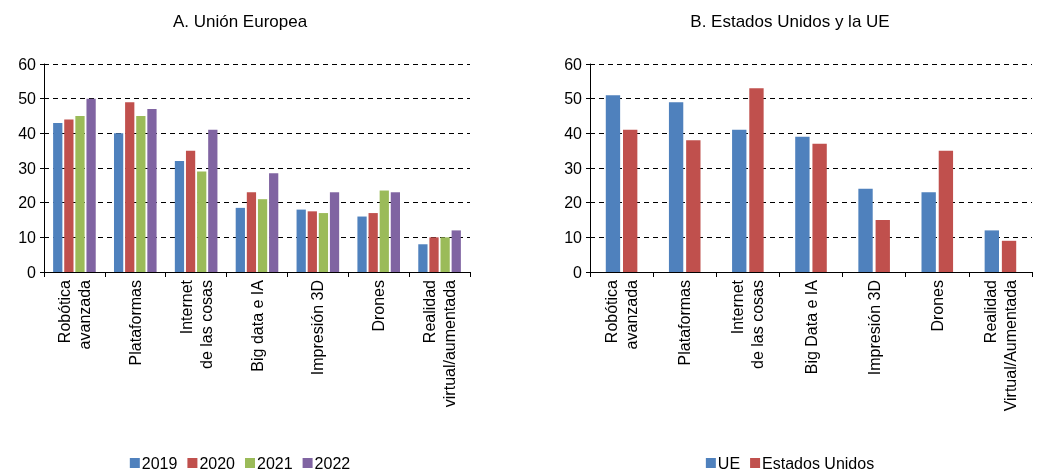 This screenshot has width=1040, height=476. What do you see at coordinates (217, 463) in the screenshot?
I see `legend-label: 2020` at bounding box center [217, 463].